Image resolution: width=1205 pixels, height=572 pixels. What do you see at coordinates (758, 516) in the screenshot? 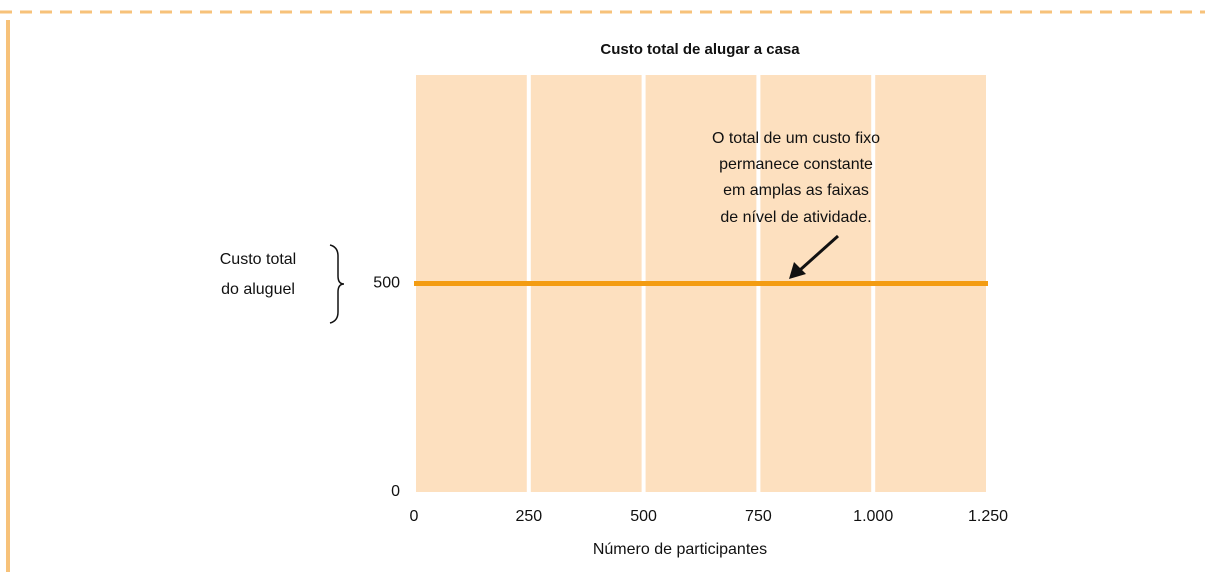
I see `x-tick-label: 750` at bounding box center [758, 516].